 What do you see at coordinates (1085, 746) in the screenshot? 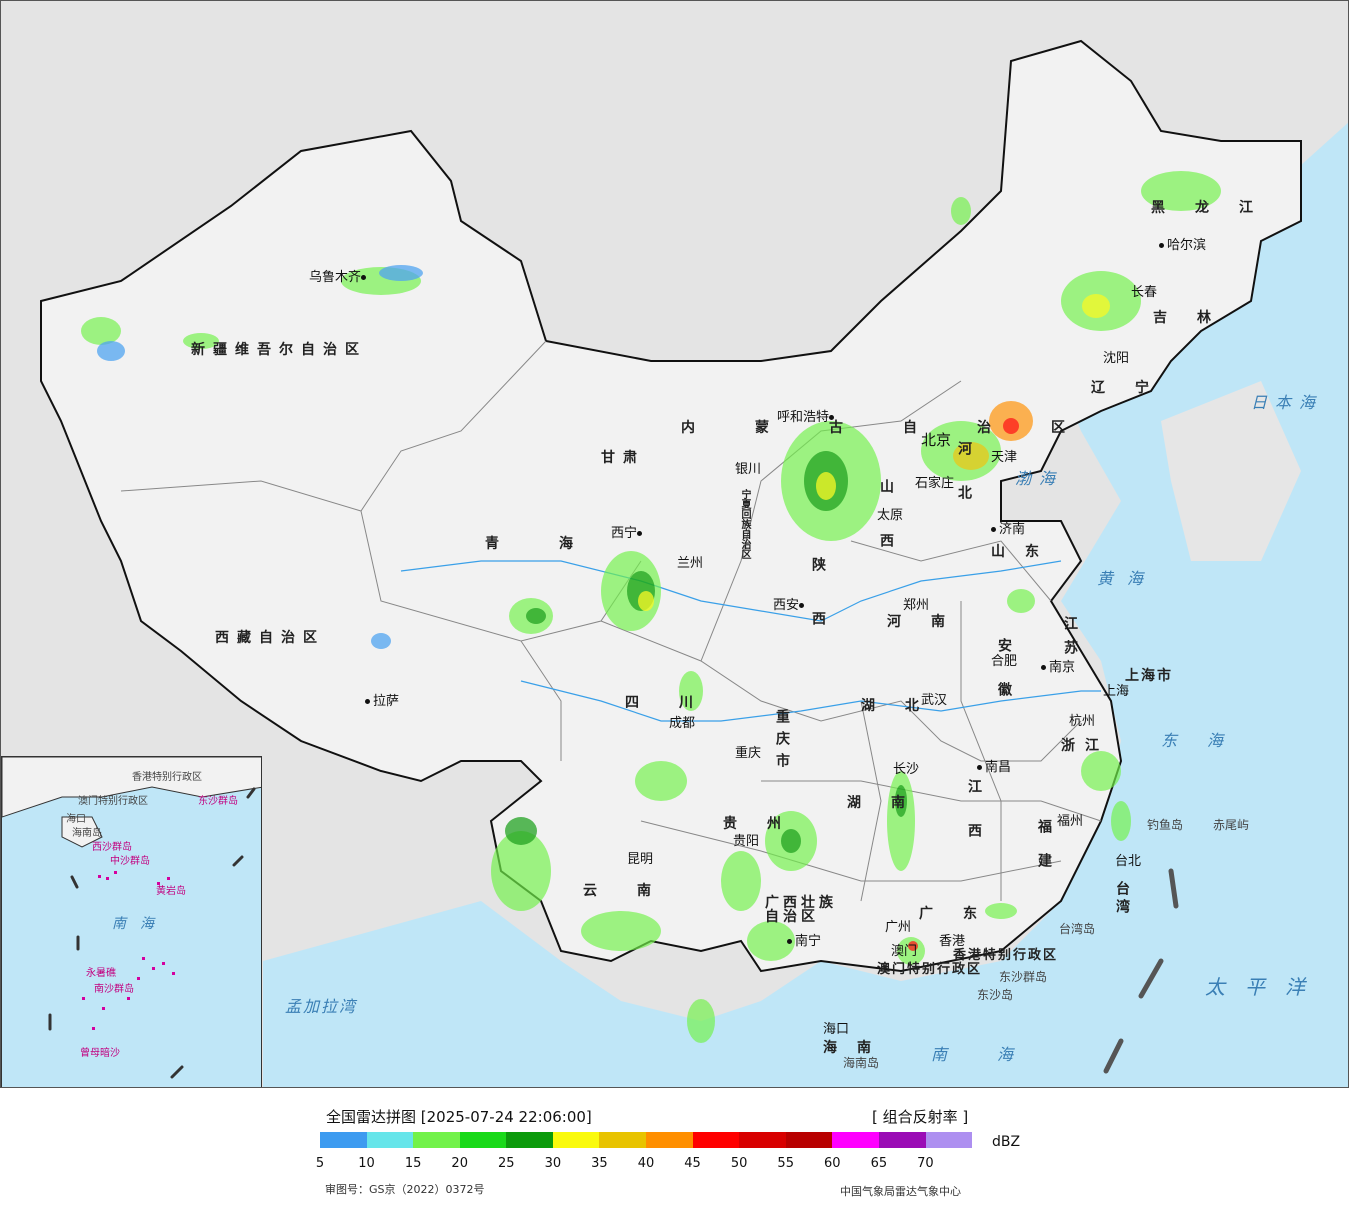
I see `province-zhejiang: 浙江` at bounding box center [1085, 746].